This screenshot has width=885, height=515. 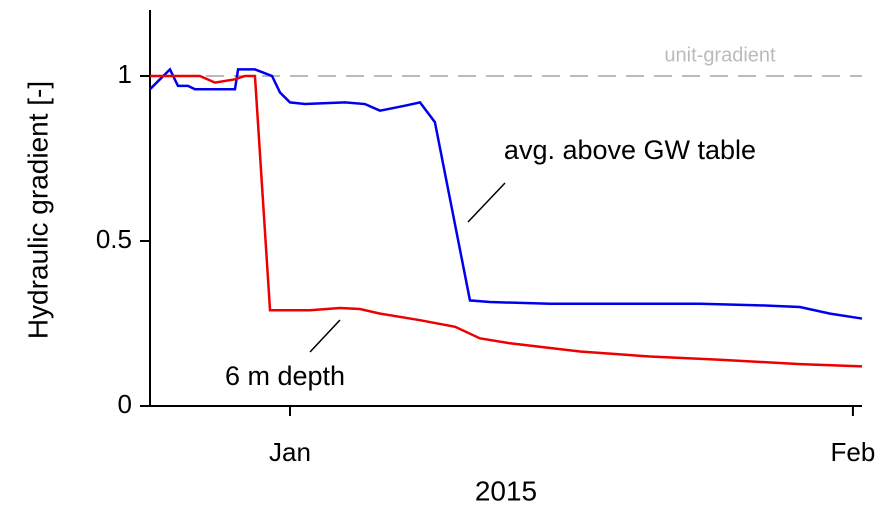 I want to click on reference-label: unit-gradient, so click(x=720, y=55).